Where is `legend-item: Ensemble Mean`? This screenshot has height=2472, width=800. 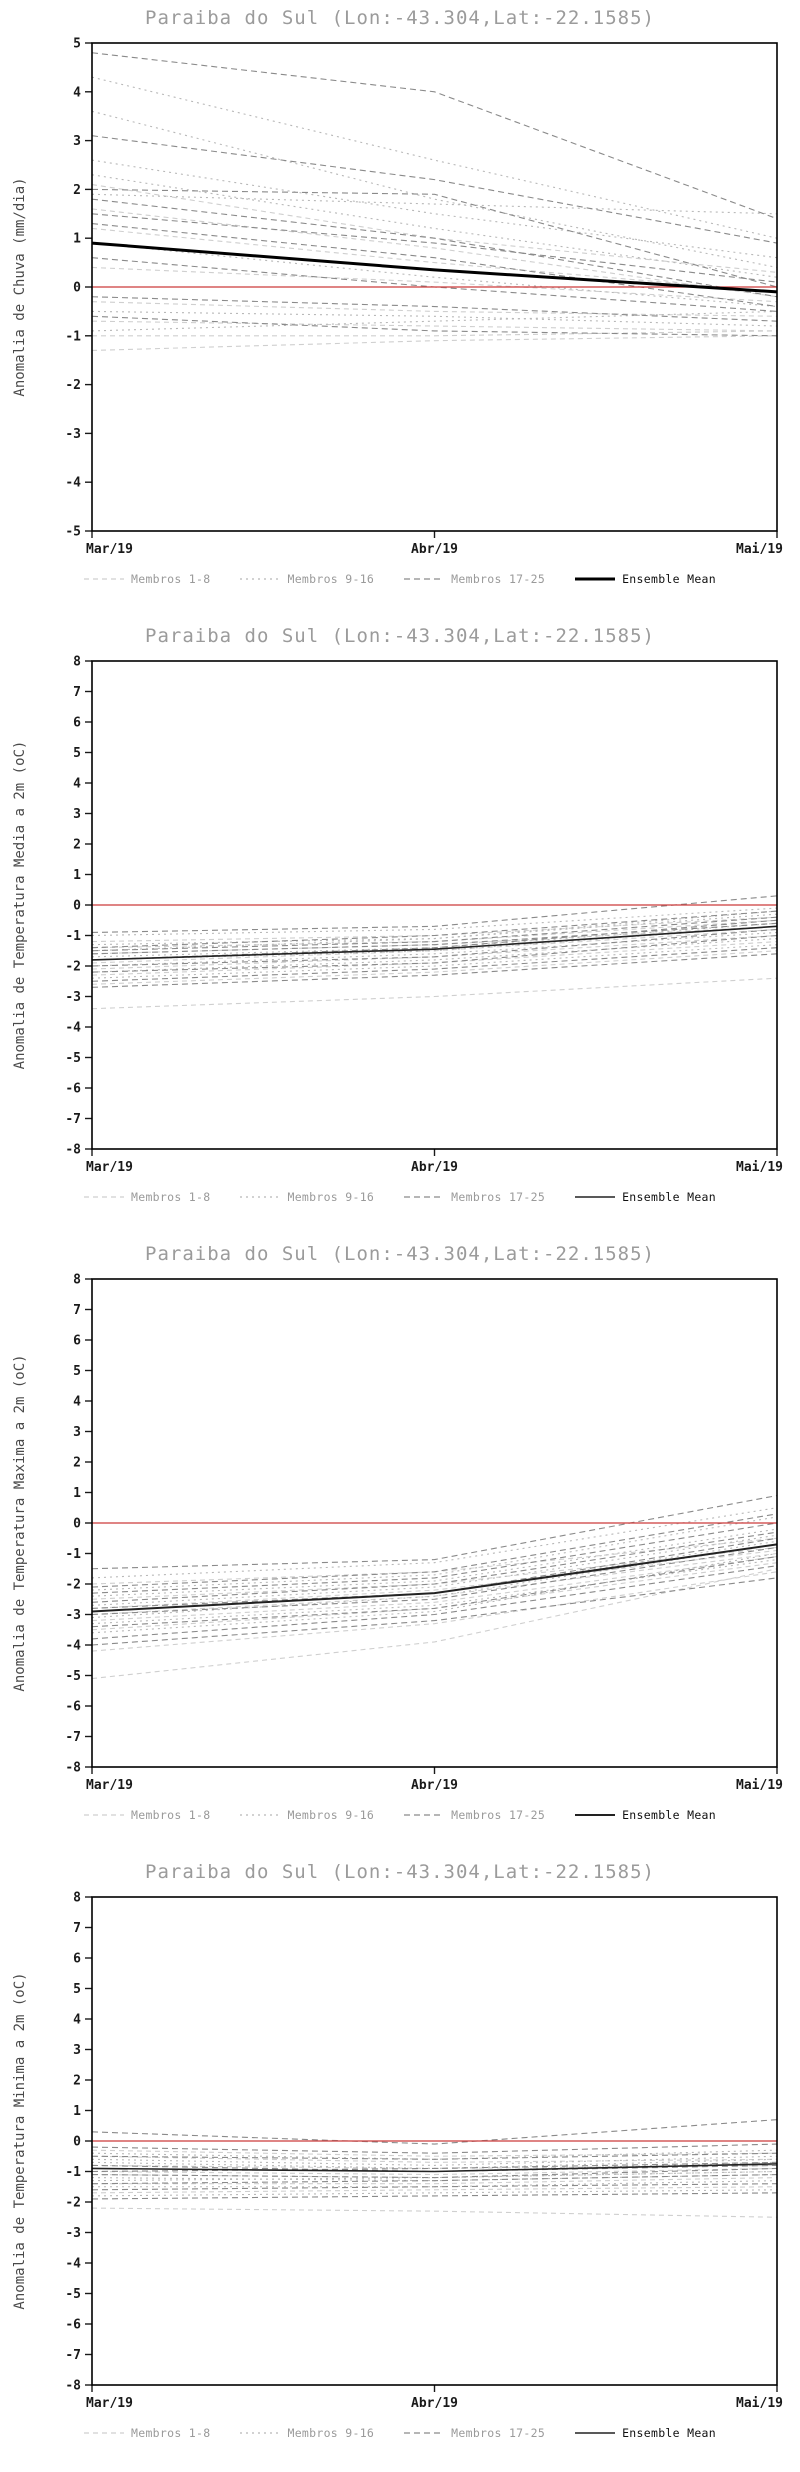
legend-item: Ensemble Mean is located at coordinates (645, 1197).